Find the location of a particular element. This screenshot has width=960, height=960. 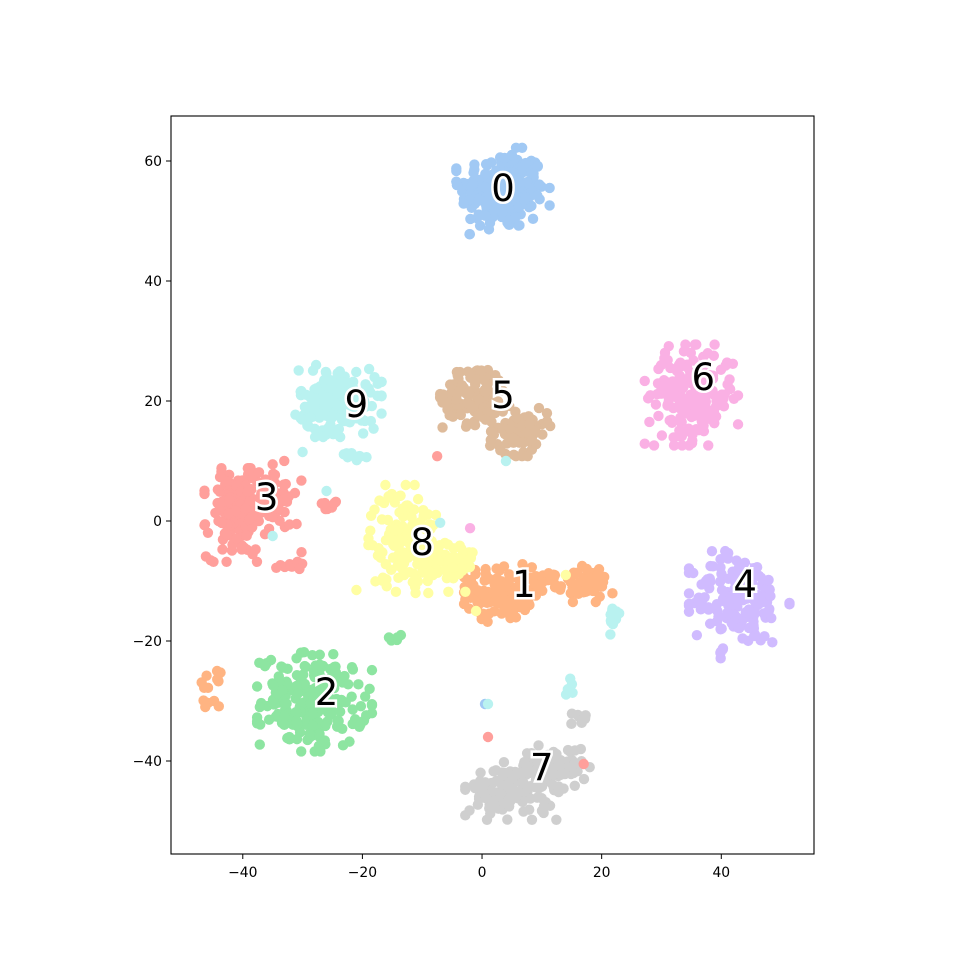

x-tick-label: −20 is located at coordinates (362, 873).